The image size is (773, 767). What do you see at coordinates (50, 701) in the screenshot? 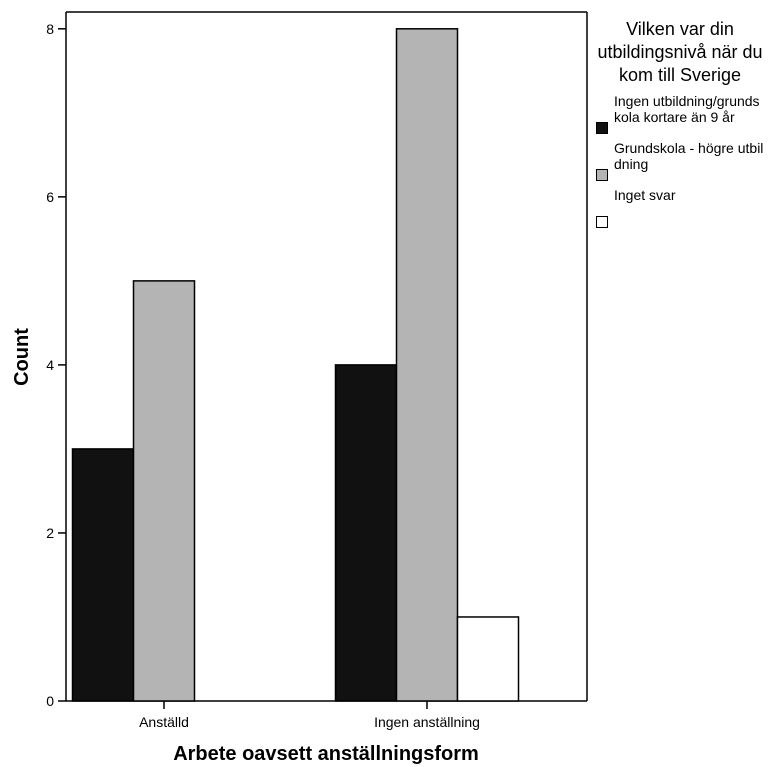
I see `y-tick-label: 0` at bounding box center [50, 701].